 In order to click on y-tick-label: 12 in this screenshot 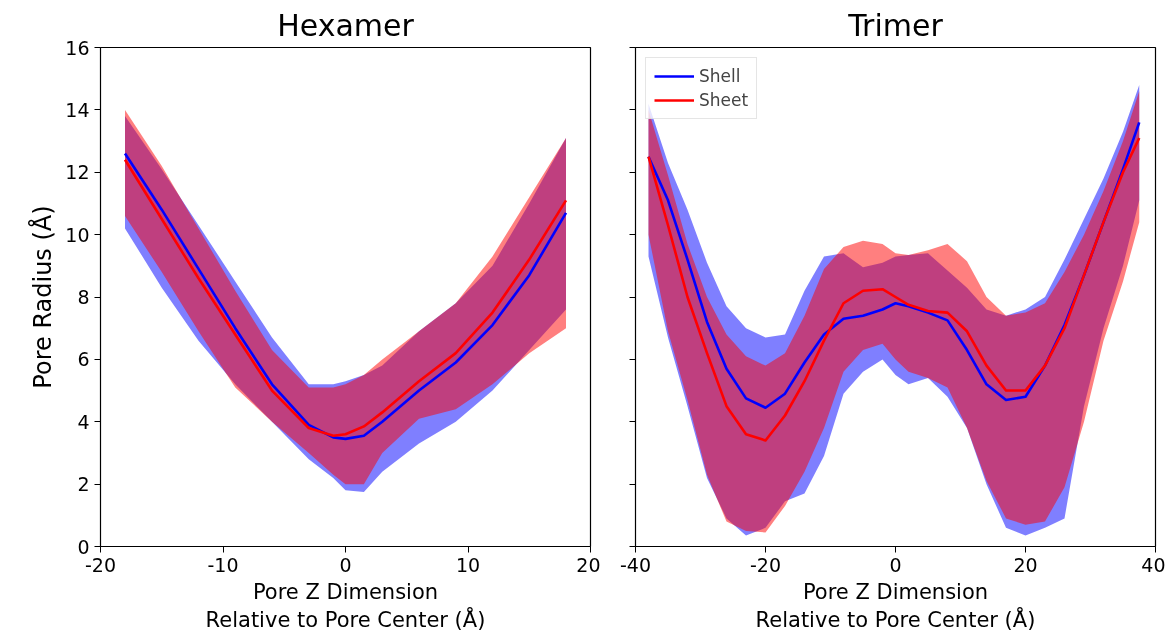, I will do `click(77, 172)`.